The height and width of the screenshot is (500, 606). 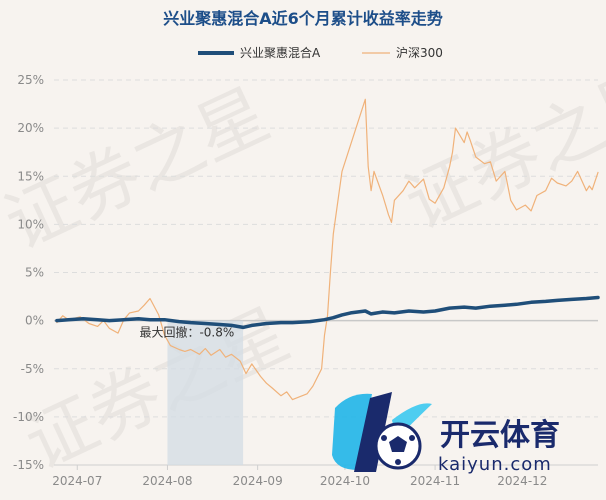 I want to click on legend-label-fund: 兴业聚惠混合A, so click(x=280, y=52).